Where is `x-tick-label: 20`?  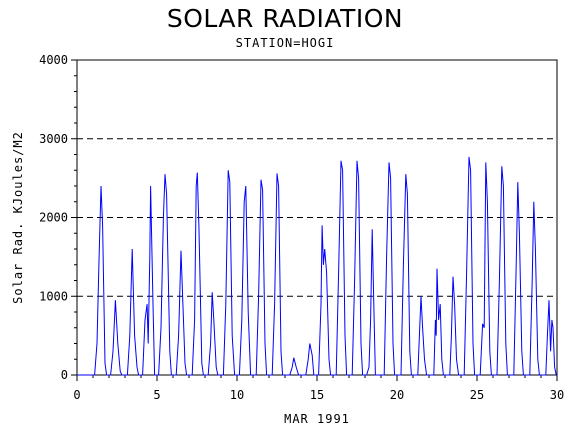 x-tick-label: 20 is located at coordinates (397, 395).